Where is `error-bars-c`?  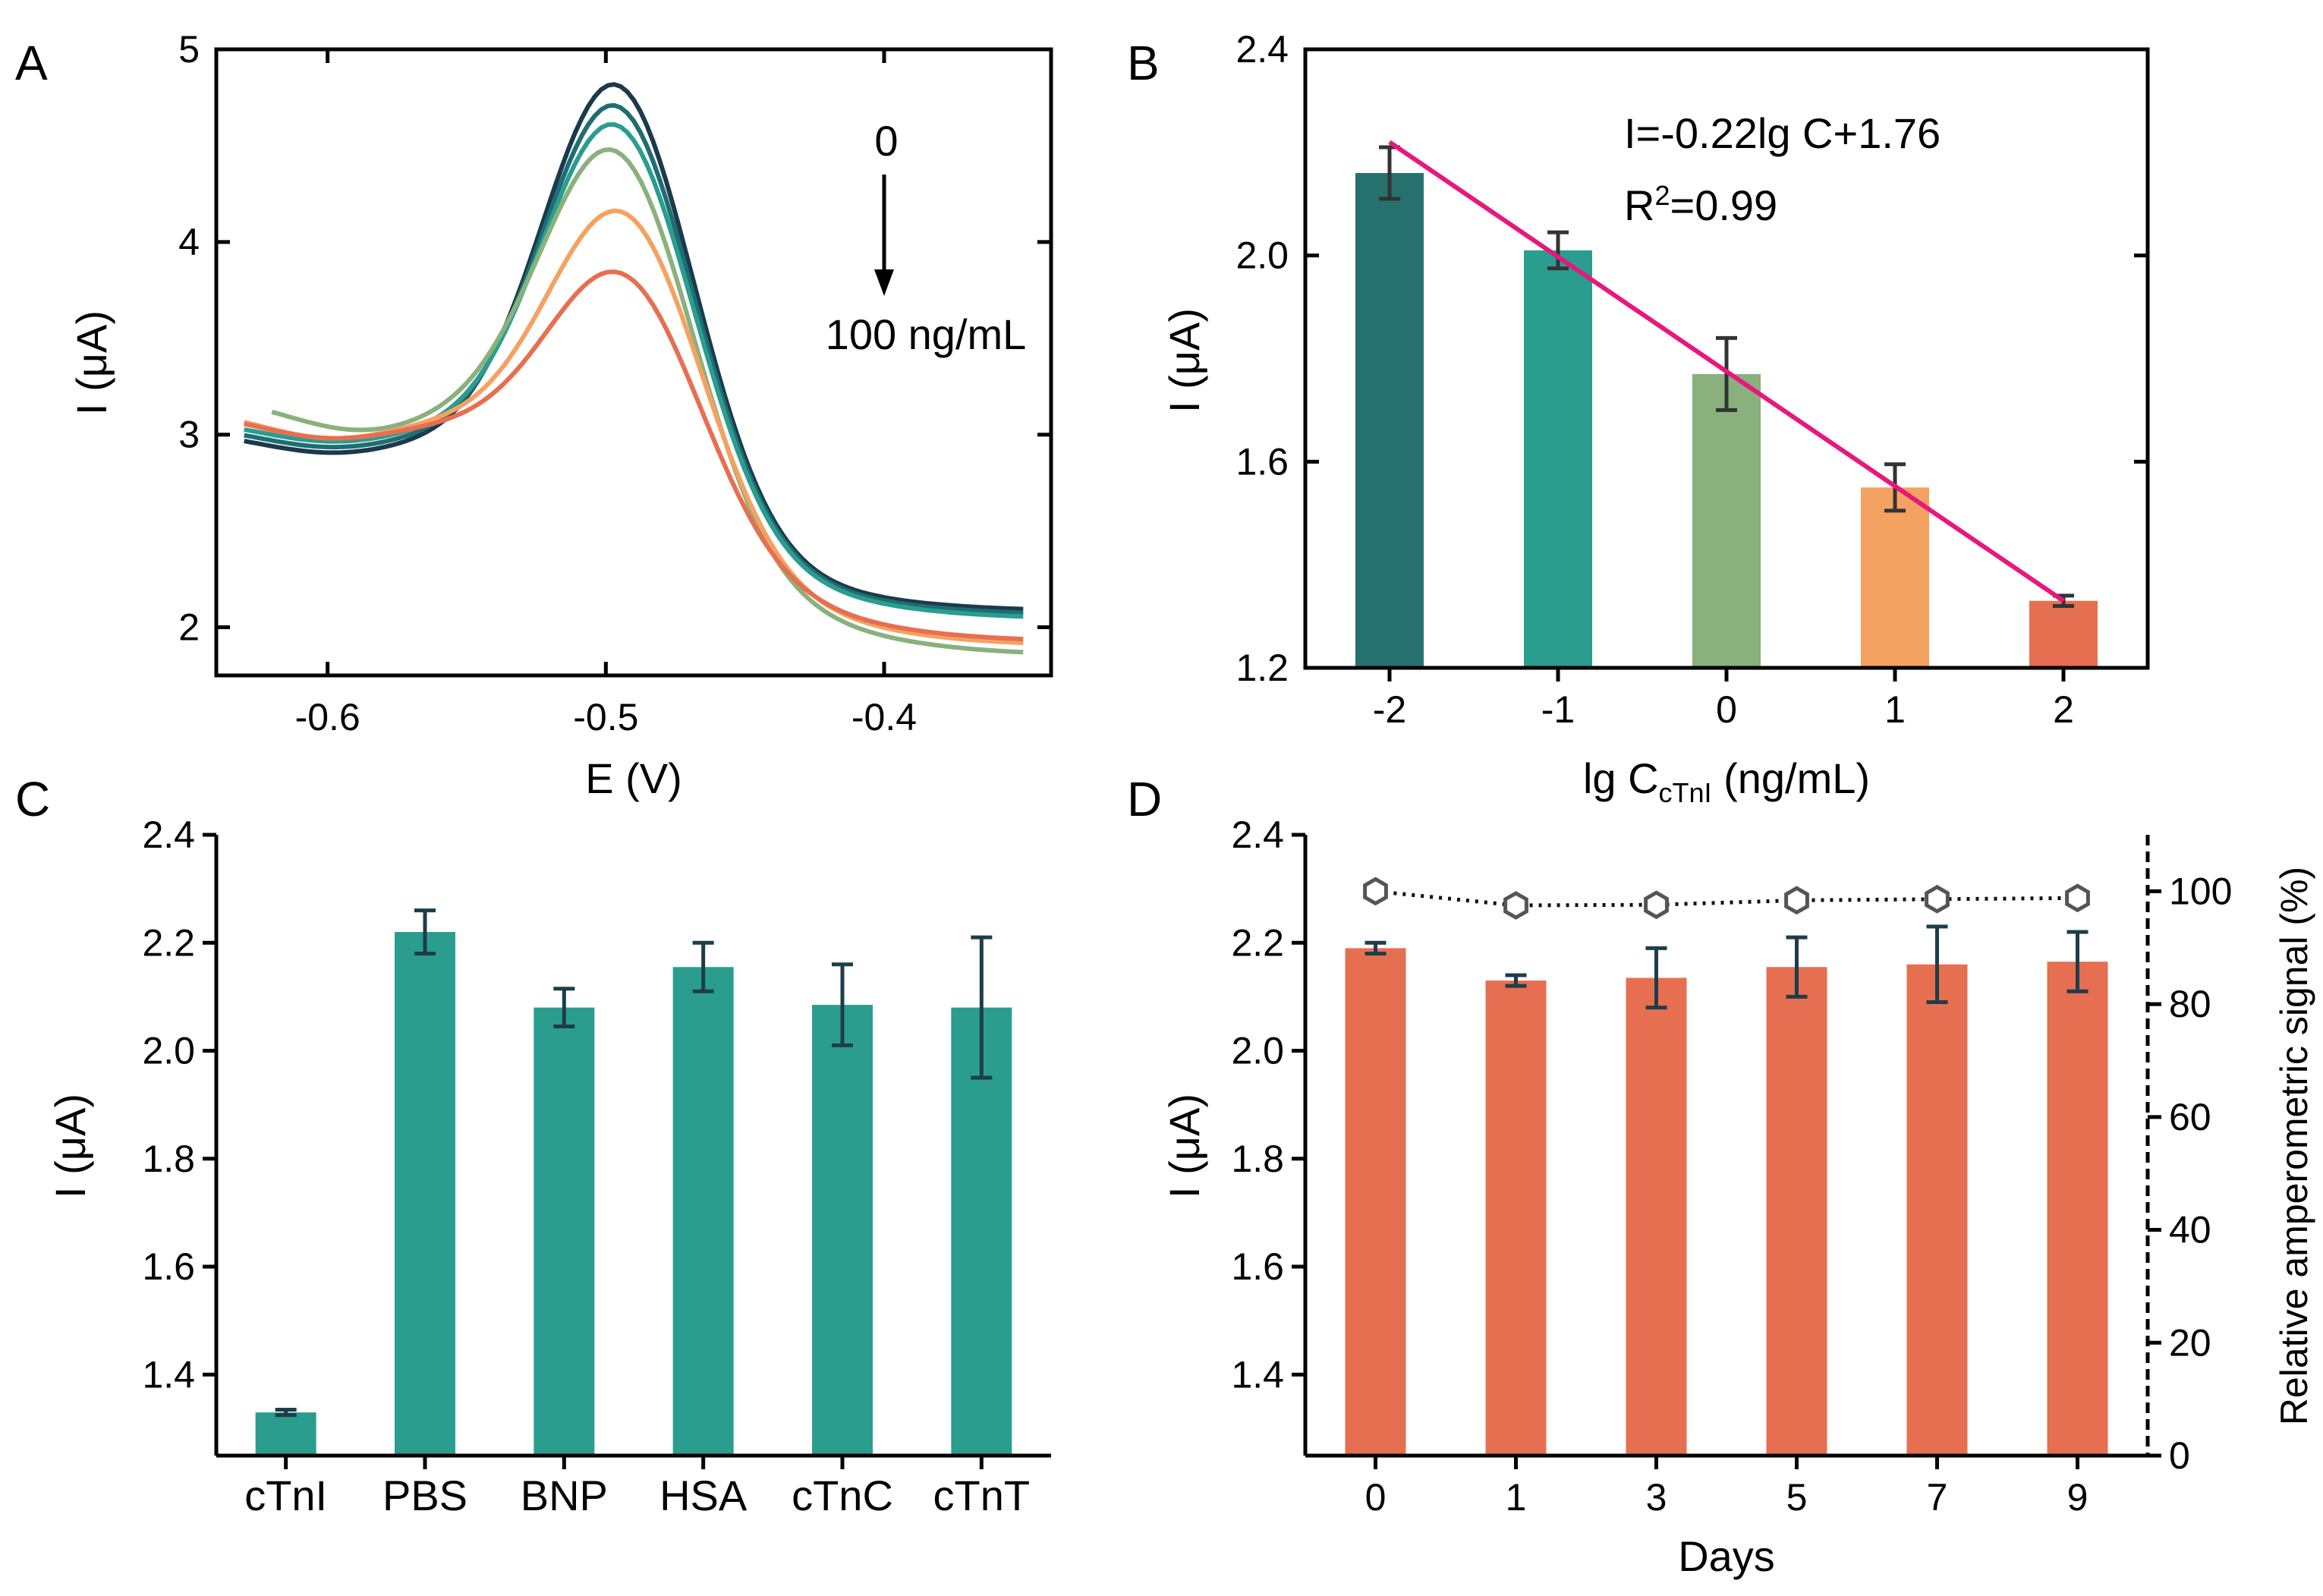
error-bars-c is located at coordinates (634, 1163).